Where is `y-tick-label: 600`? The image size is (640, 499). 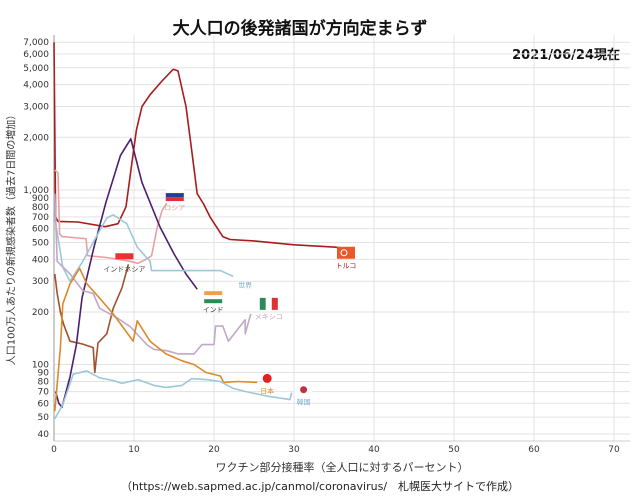 y-tick-label: 600 is located at coordinates (40, 230).